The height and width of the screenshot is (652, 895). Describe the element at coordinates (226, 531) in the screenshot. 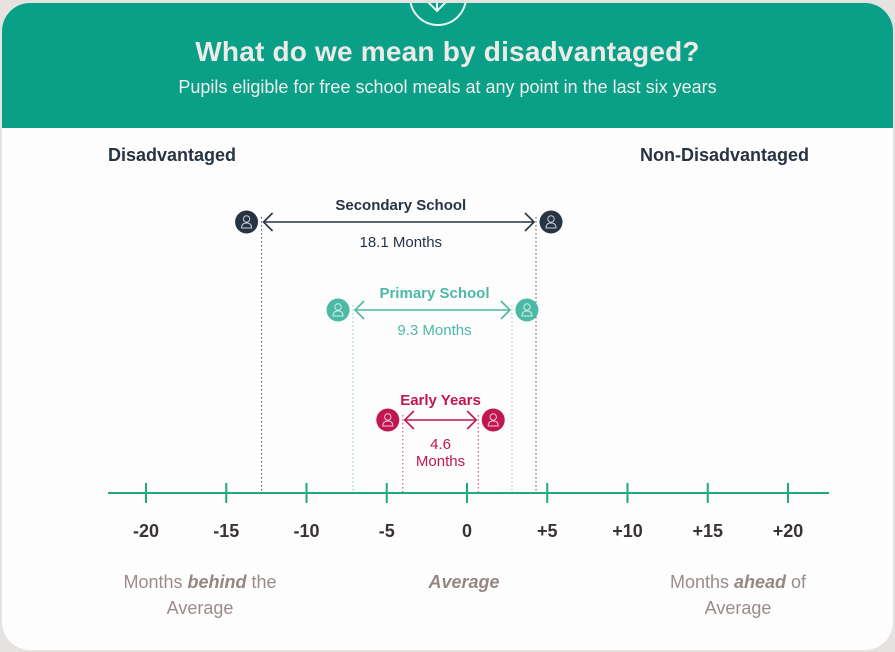

I see `tick-label: -15` at that location.